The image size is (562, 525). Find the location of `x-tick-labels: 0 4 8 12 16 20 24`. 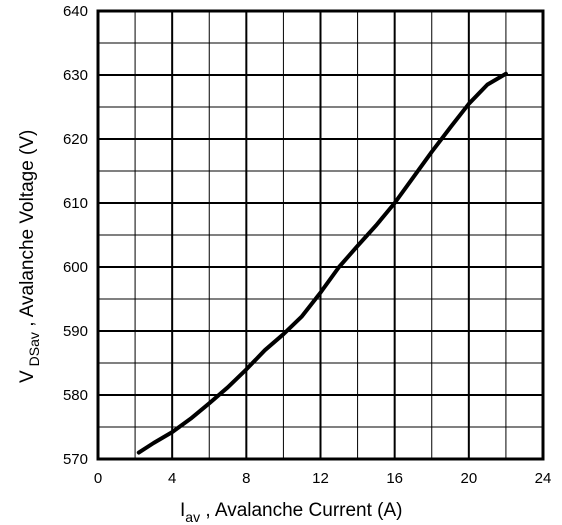

x-tick-labels: 0 4 8 12 16 20 24 is located at coordinates (323, 478).